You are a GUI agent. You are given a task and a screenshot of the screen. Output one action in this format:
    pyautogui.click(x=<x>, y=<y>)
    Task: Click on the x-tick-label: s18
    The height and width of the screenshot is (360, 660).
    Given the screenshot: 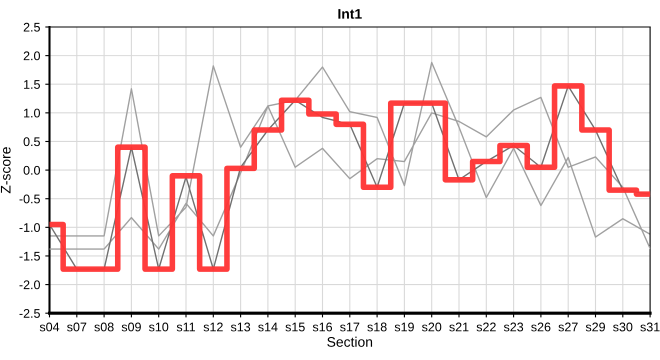 What is the action you would take?
    pyautogui.click(x=377, y=327)
    